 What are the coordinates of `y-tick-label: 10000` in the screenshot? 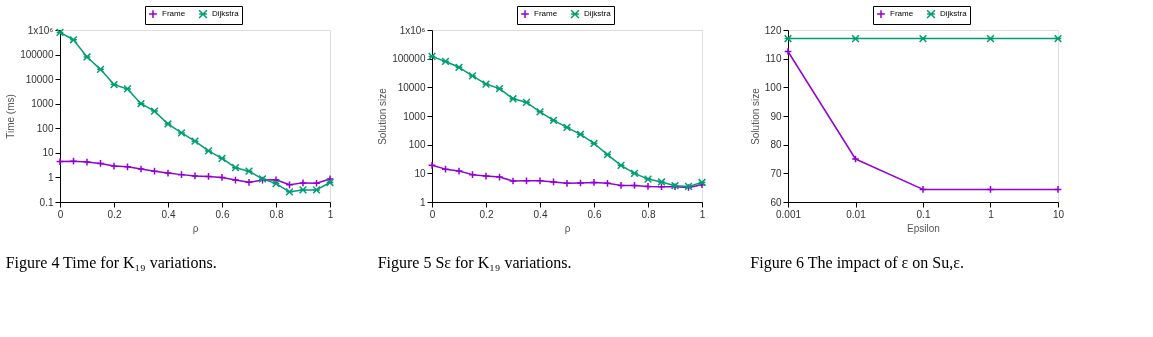 It's located at (39, 79).